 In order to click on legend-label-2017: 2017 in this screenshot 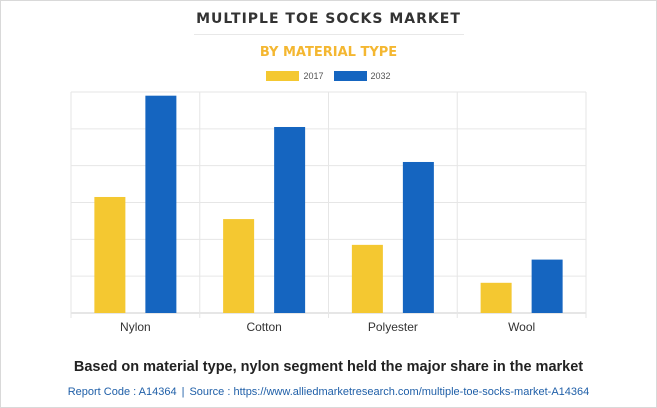, I will do `click(313, 76)`.